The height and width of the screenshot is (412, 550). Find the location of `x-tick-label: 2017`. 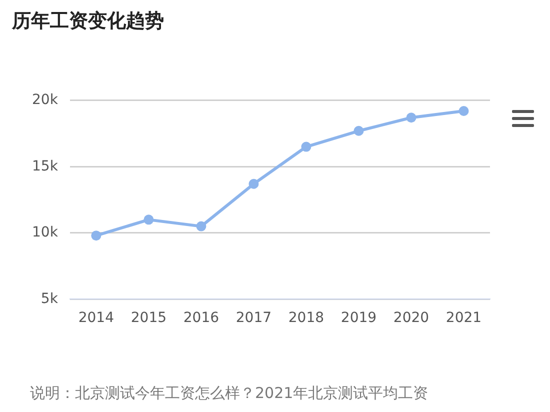

x-tick-label: 2017 is located at coordinates (254, 318).